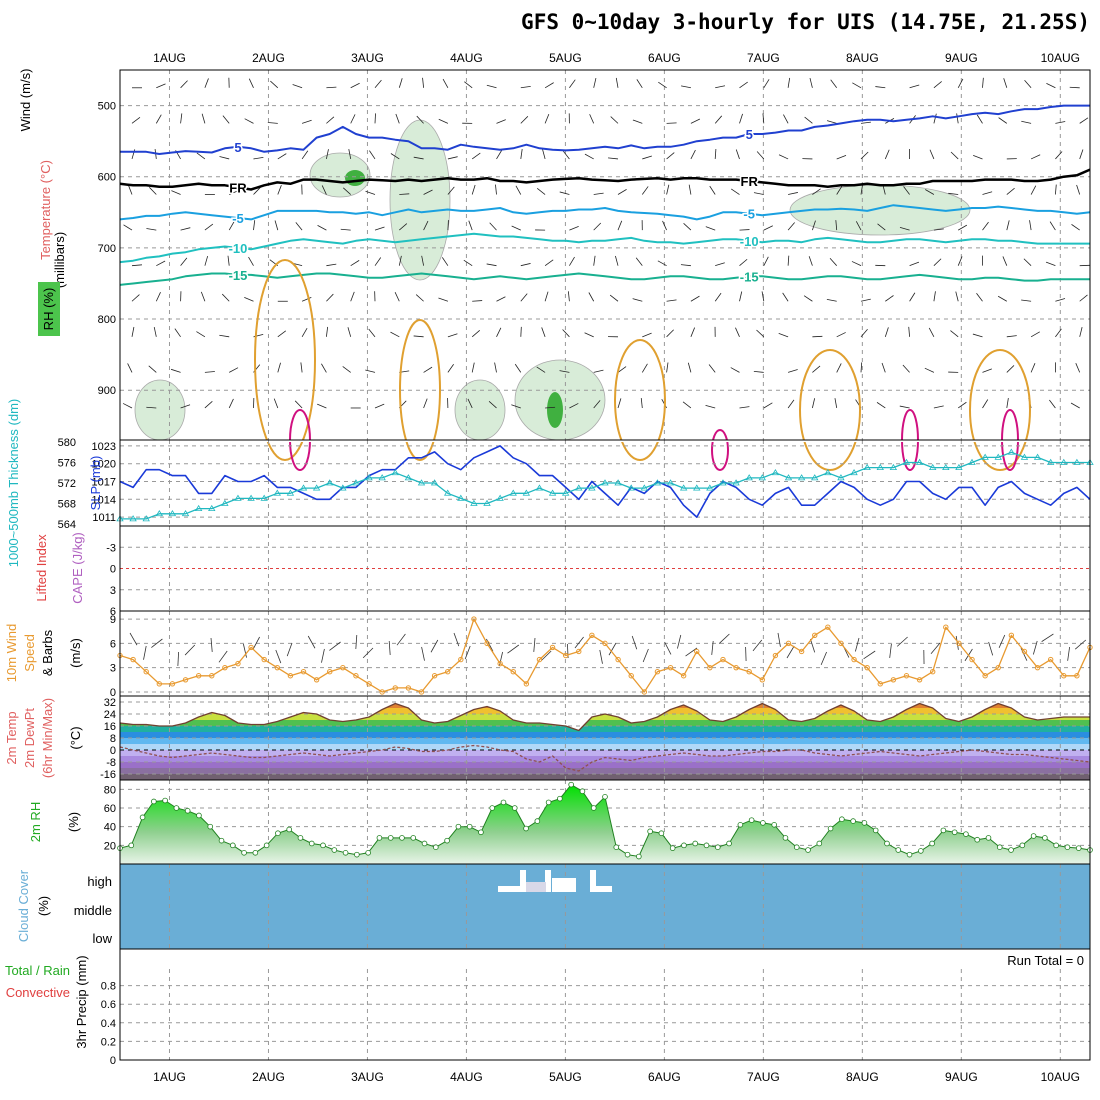 Image resolution: width=1100 pixels, height=1100 pixels. Describe the element at coordinates (110, 790) in the screenshot. I see `rh2m-tick-label: 80` at that location.